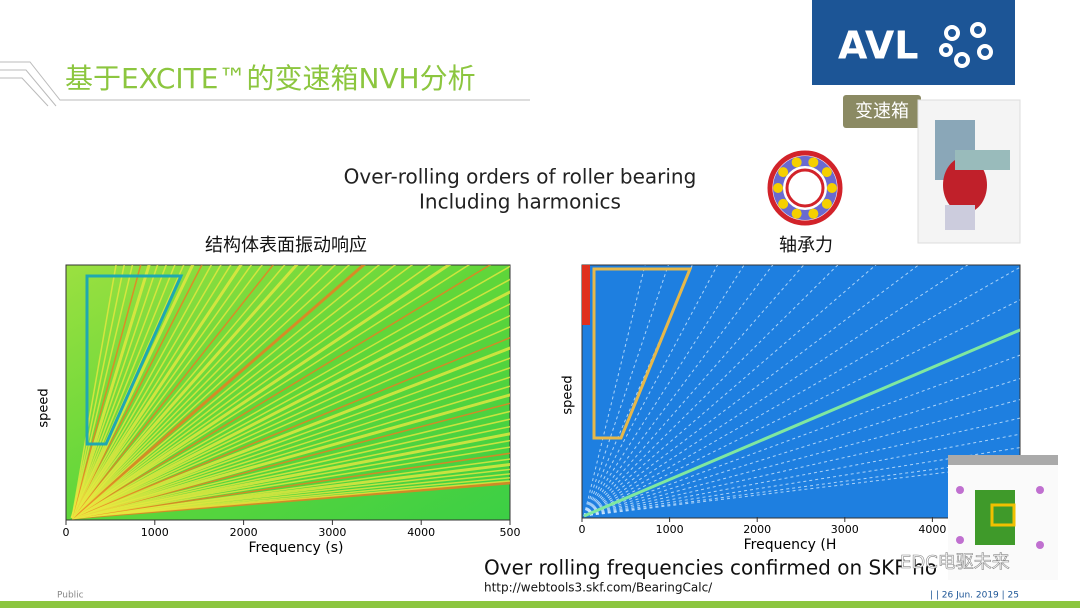 This screenshot has width=1080, height=608. What do you see at coordinates (286, 245) in the screenshot?
I see `plot-title: 结构体表面振动响应` at bounding box center [286, 245].